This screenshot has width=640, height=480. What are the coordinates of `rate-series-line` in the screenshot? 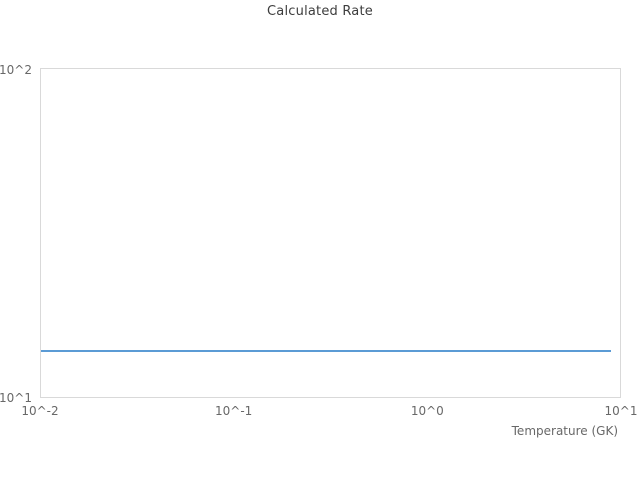 It's located at (326, 351).